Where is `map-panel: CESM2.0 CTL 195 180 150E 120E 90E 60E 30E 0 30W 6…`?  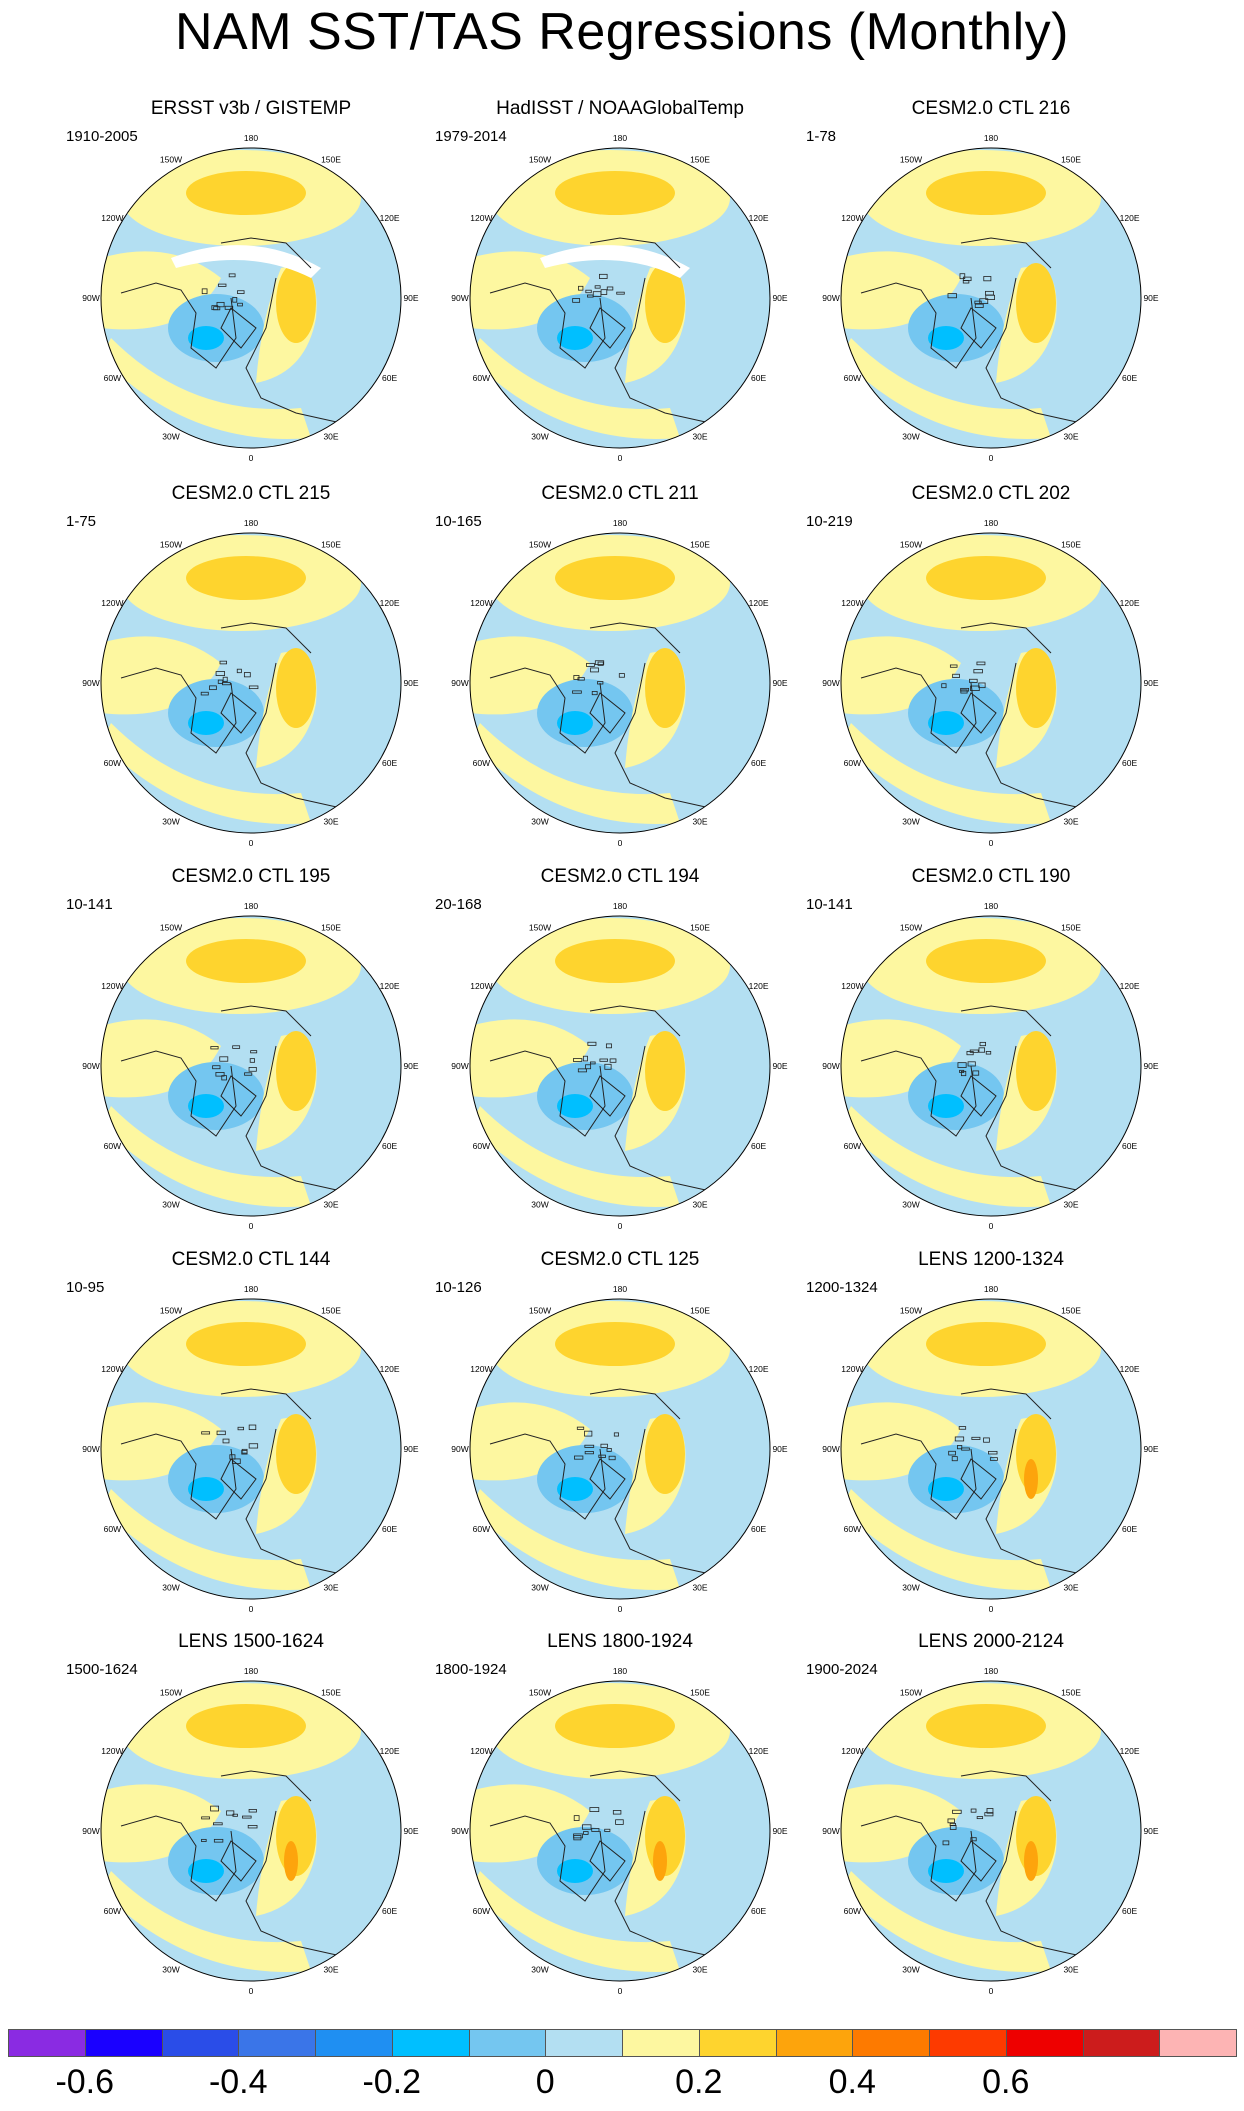
map-panel: CESM2.0 CTL 195 180 150E 120E 90E 60E 30E 0 30W 6… is located at coordinates (251, 1056).